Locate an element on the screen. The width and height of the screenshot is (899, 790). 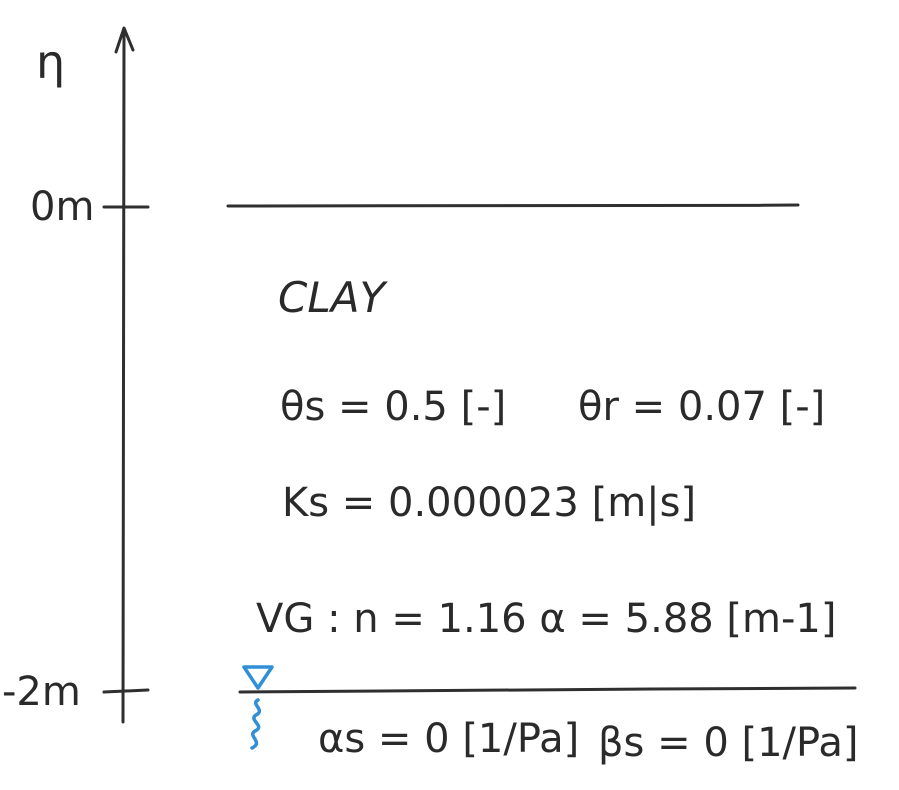
van-genuchten-params: VG : n = 1.16 α = 5.88 [m-1] is located at coordinates (546, 619).